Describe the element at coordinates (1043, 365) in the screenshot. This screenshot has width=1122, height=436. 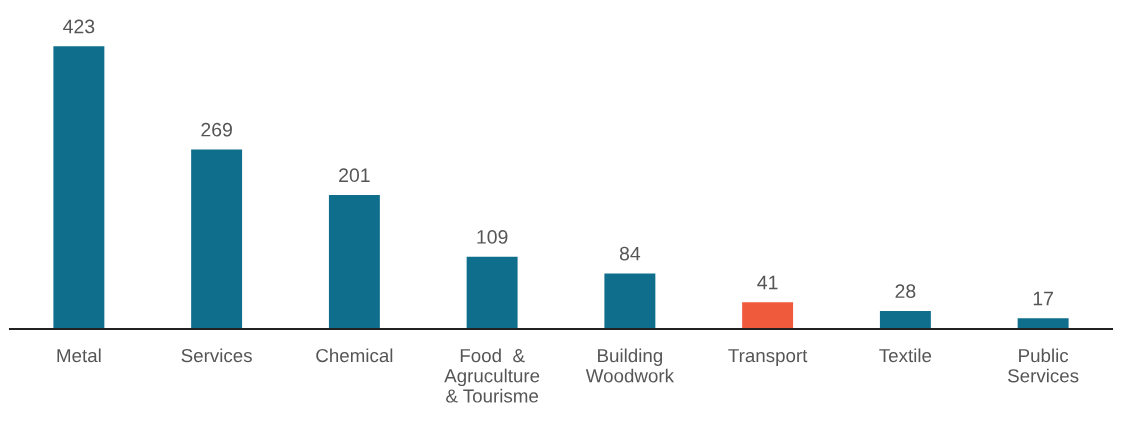
I see `x-tick-label: Public Services` at that location.